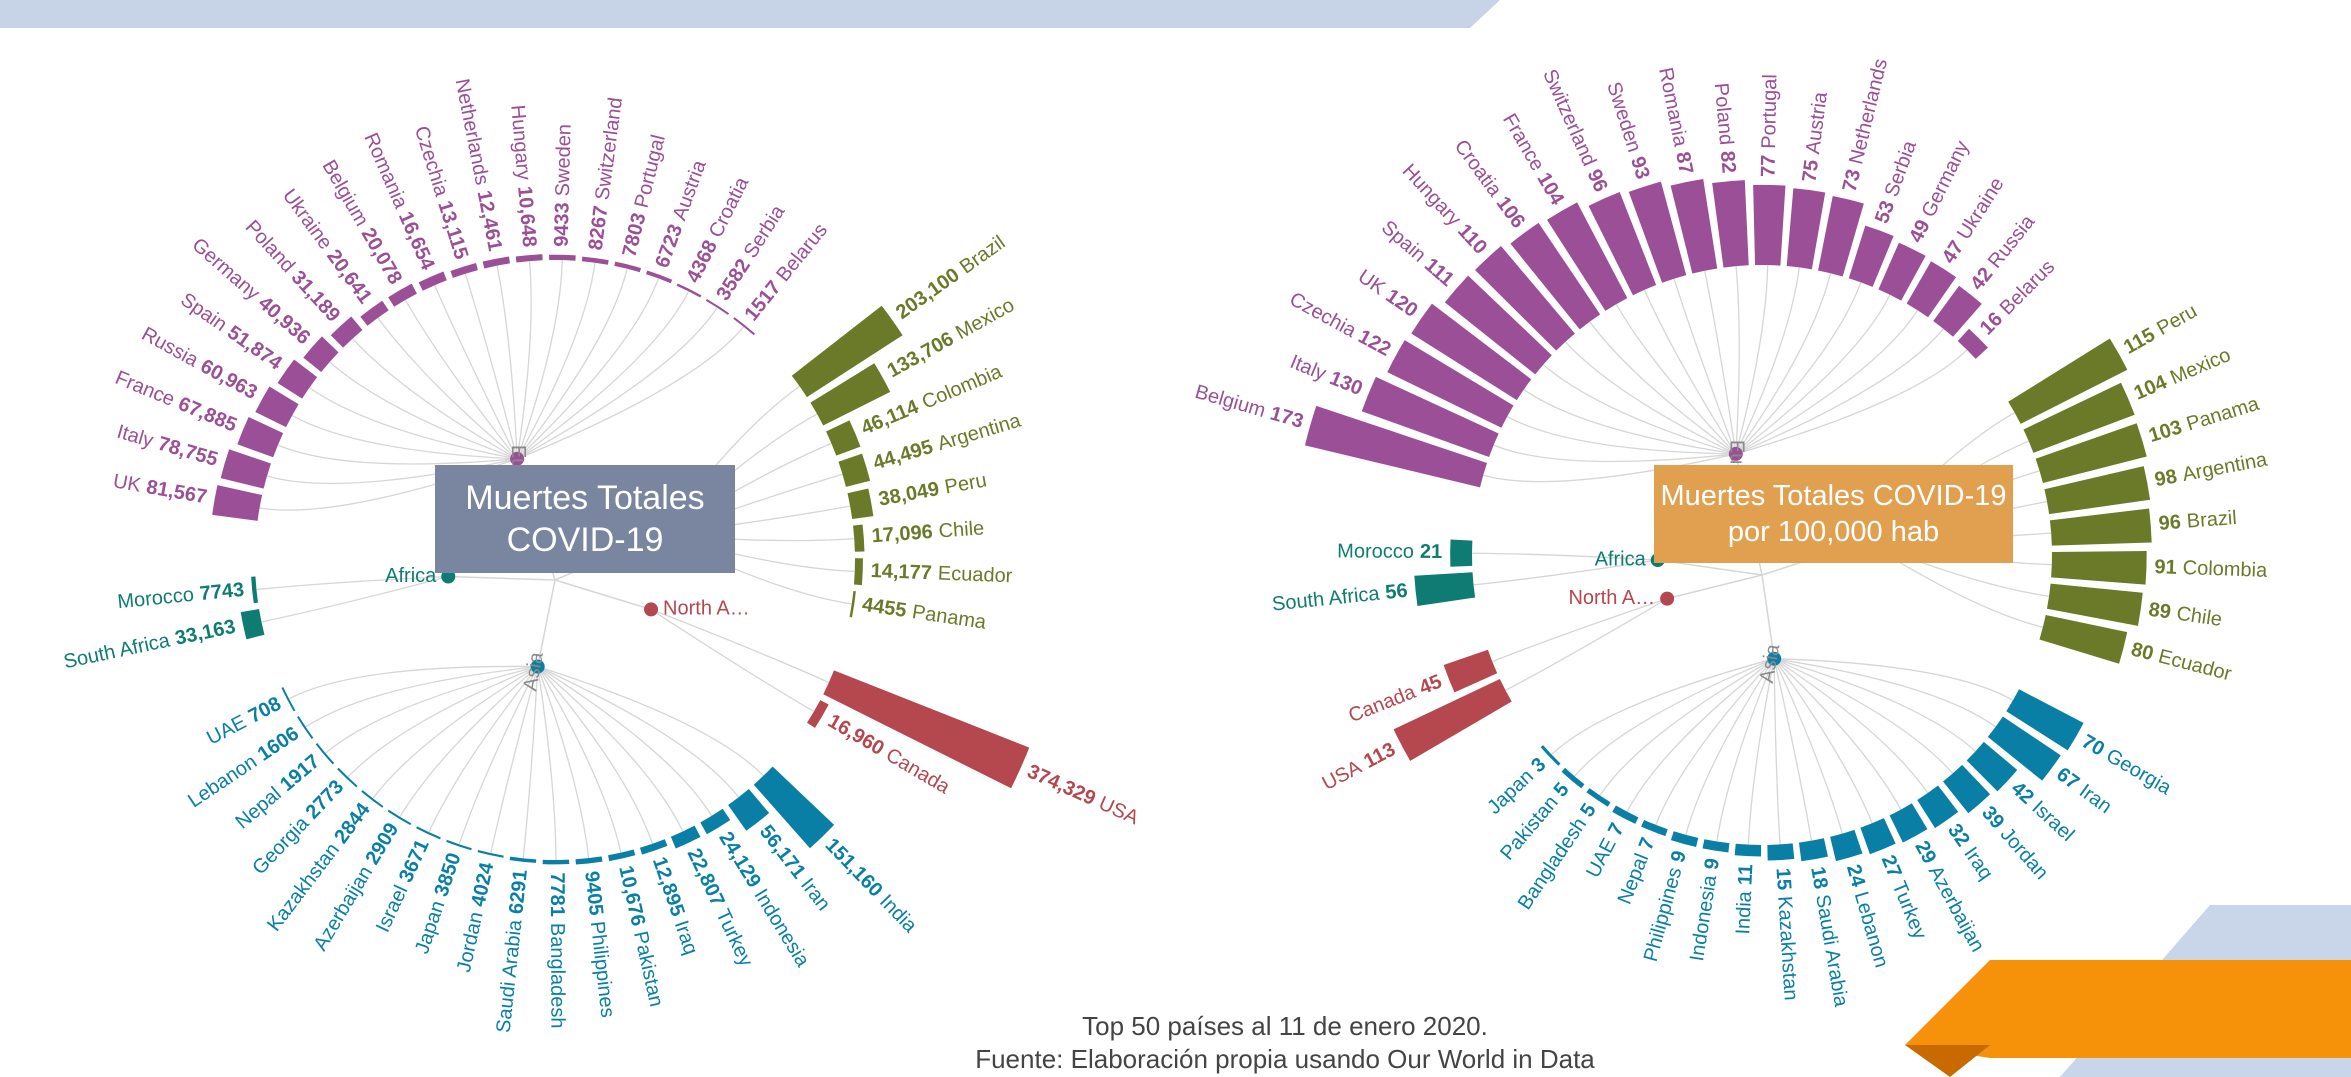 The width and height of the screenshot is (2351, 1077). What do you see at coordinates (1782, 879) in the screenshot?
I see `value-label: 15` at bounding box center [1782, 879].